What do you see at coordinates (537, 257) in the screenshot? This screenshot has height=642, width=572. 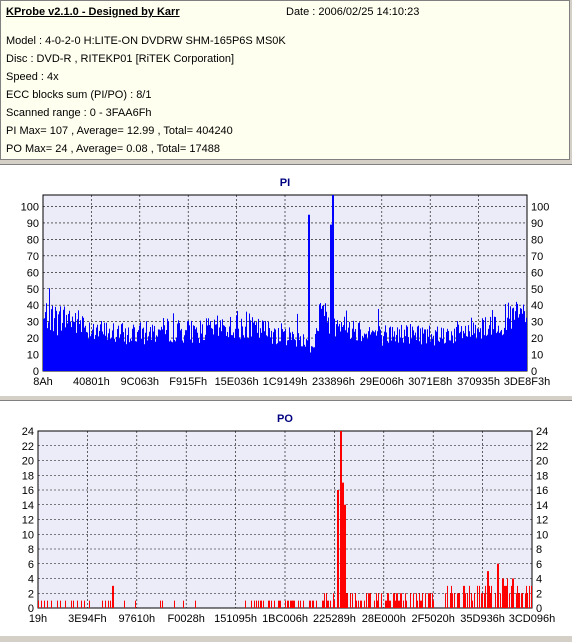 I see `y-tick-label-right: 70` at bounding box center [537, 257].